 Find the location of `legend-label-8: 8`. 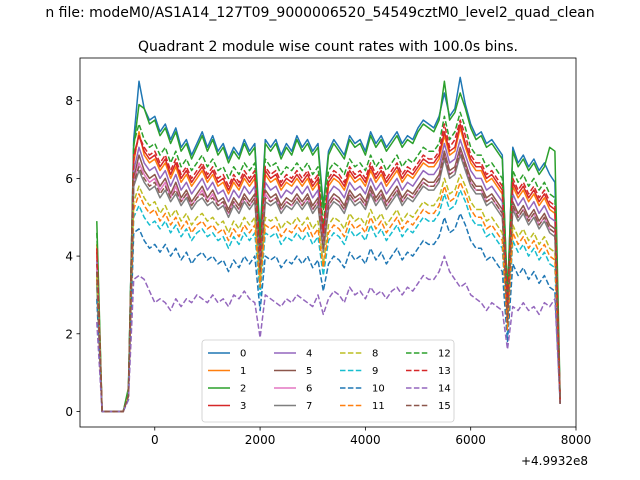

legend-label-8: 8 is located at coordinates (375, 354).